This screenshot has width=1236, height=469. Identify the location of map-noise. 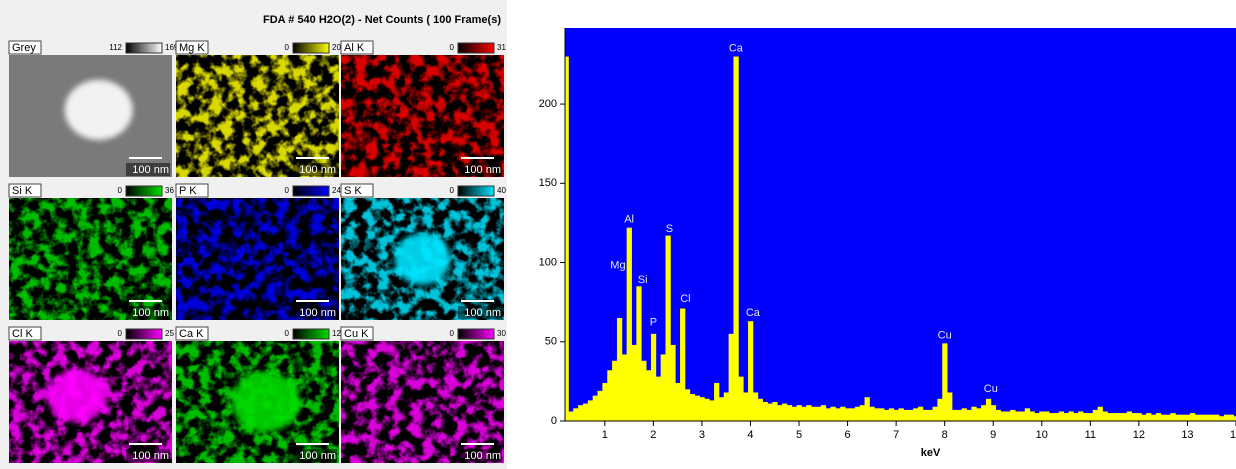
(422, 402).